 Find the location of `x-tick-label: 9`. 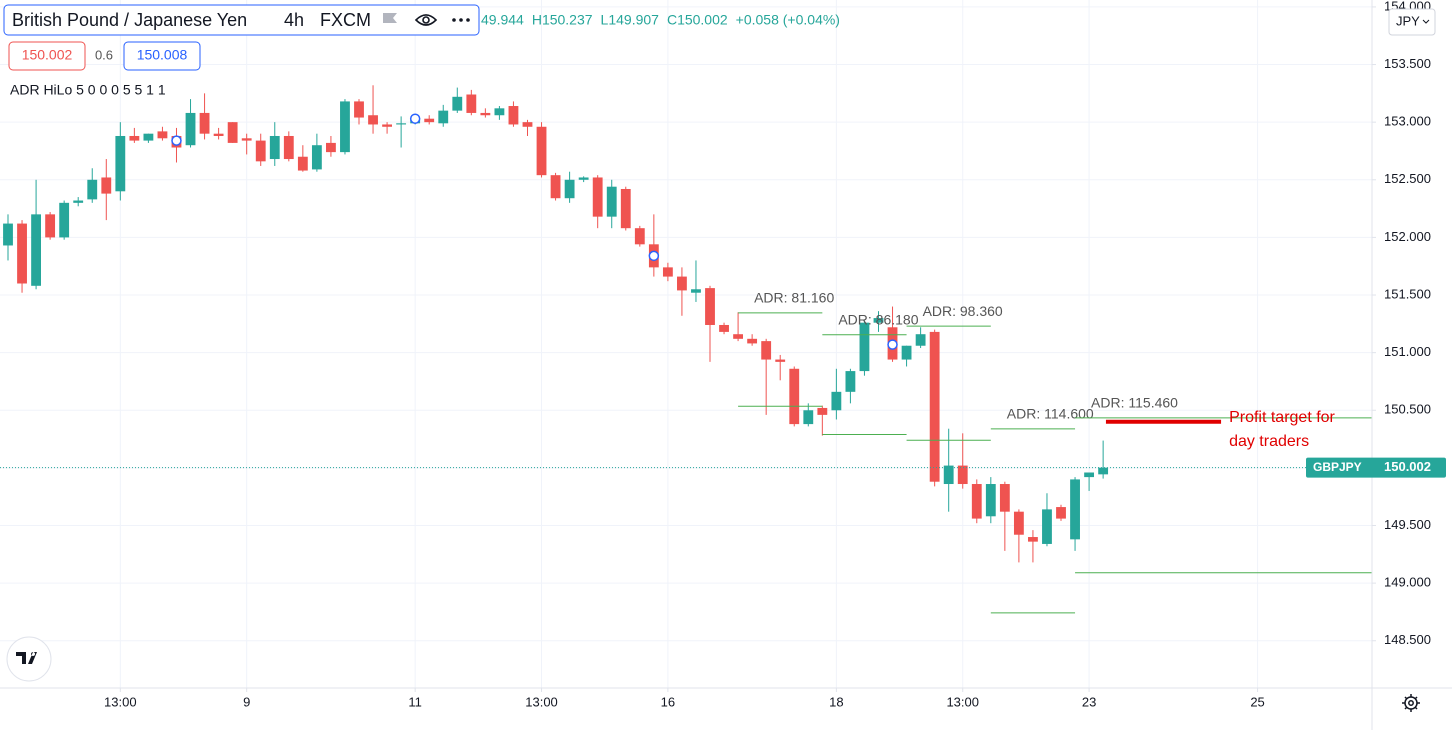

x-tick-label: 9 is located at coordinates (246, 701).